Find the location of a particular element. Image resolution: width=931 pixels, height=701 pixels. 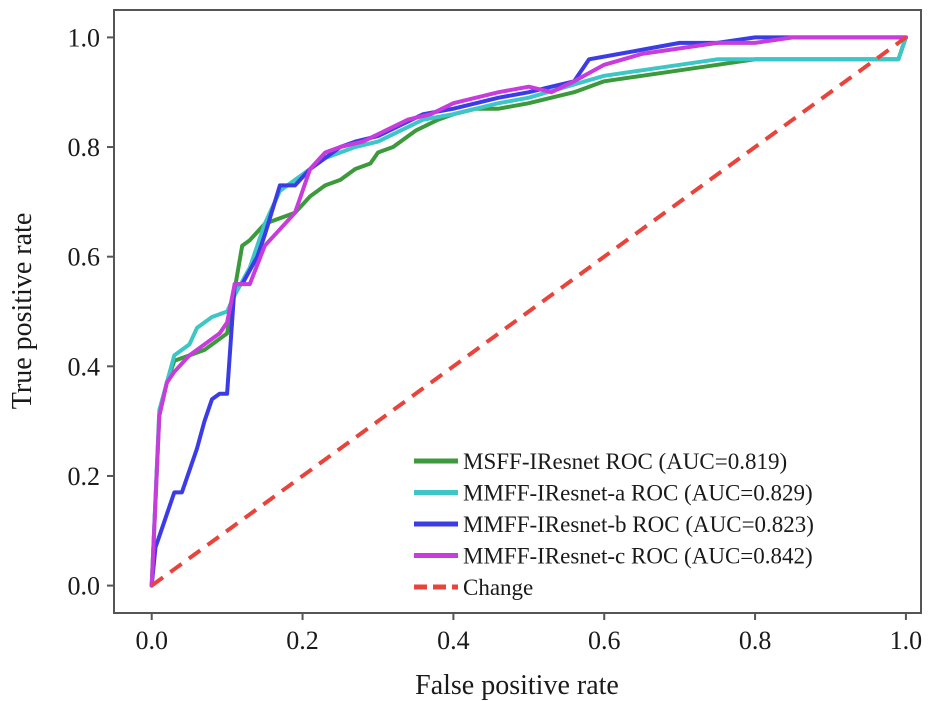

y-axis-label: True positive rate is located at coordinates (22, 311).